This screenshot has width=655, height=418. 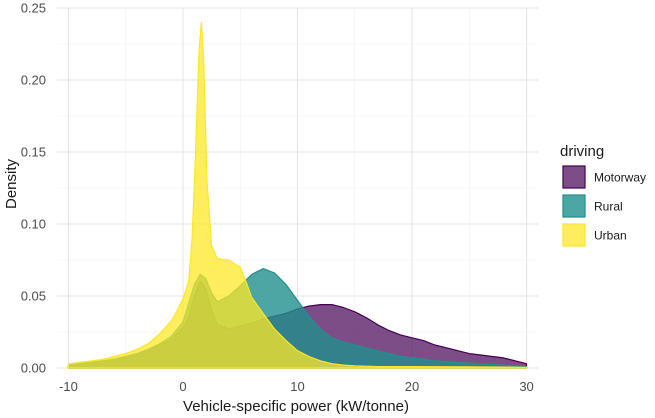 What do you see at coordinates (33, 152) in the screenshot?
I see `y-tick-label: 0.15` at bounding box center [33, 152].